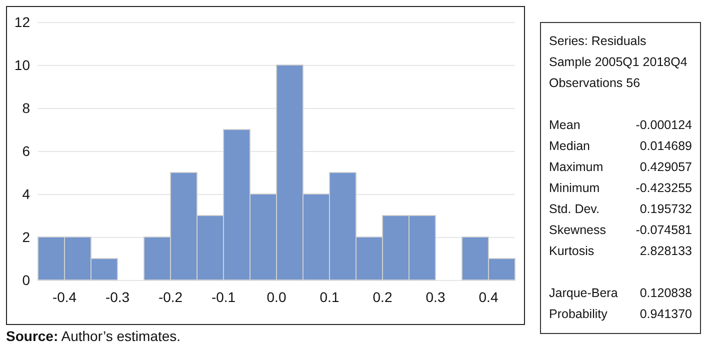 The width and height of the screenshot is (709, 350). Describe the element at coordinates (488, 297) in the screenshot. I see `x-tick-label: 0.4` at that location.